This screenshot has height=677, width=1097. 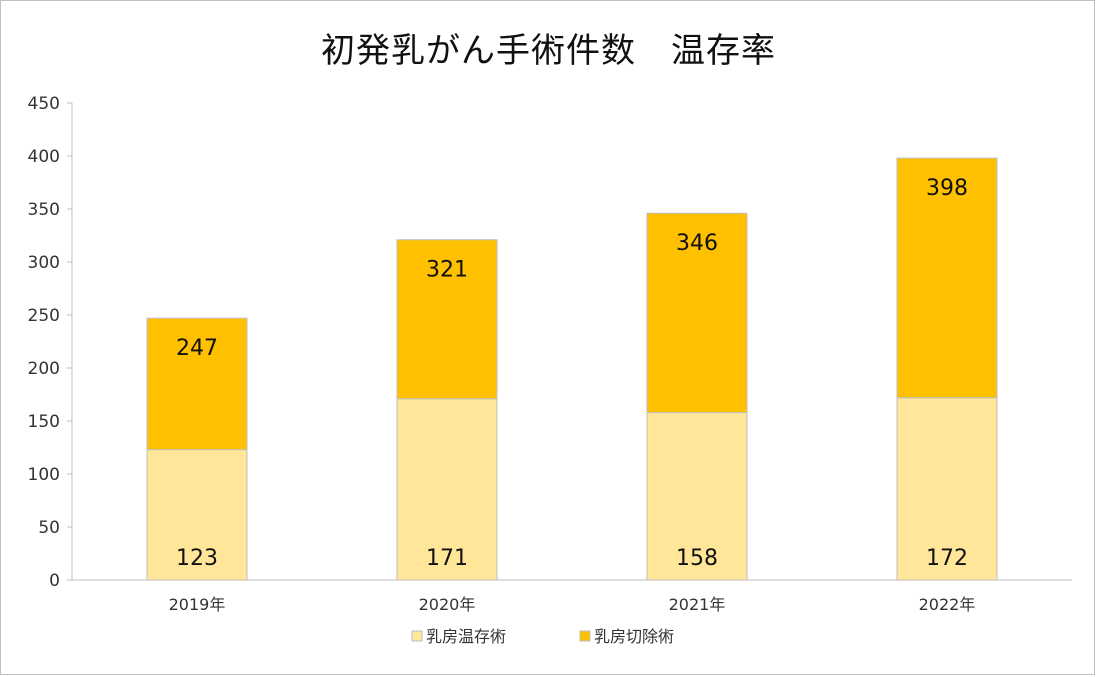 What do you see at coordinates (697, 243) in the screenshot?
I see `data-label-total: 346` at bounding box center [697, 243].